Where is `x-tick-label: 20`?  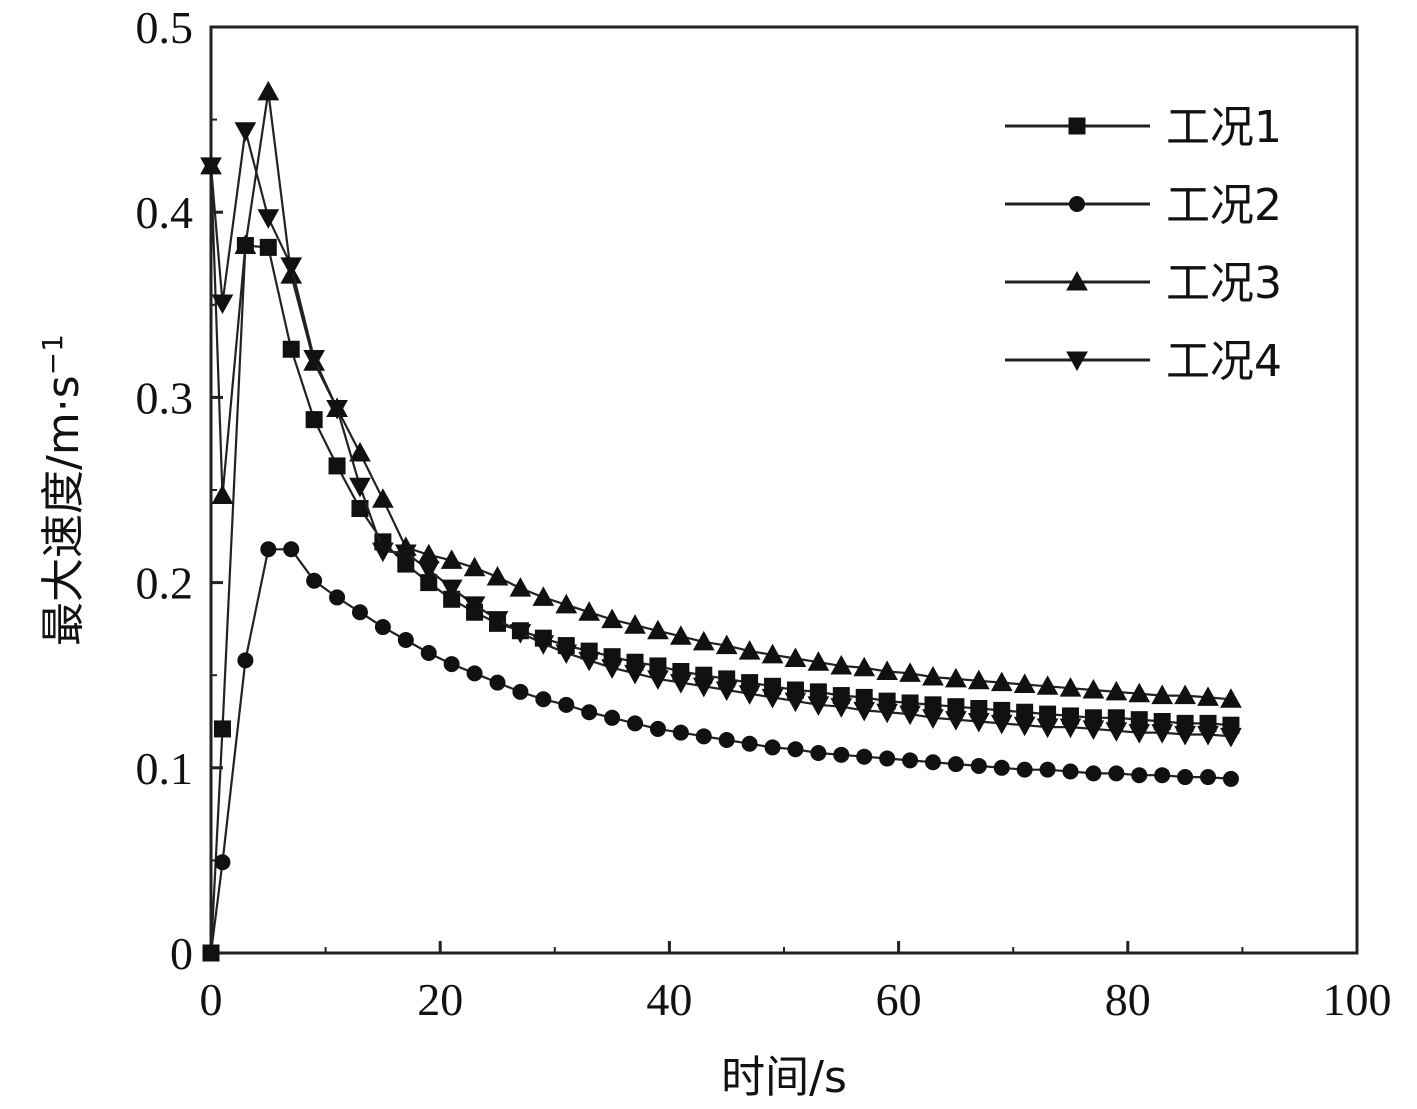 x-tick-label: 20 is located at coordinates (440, 999).